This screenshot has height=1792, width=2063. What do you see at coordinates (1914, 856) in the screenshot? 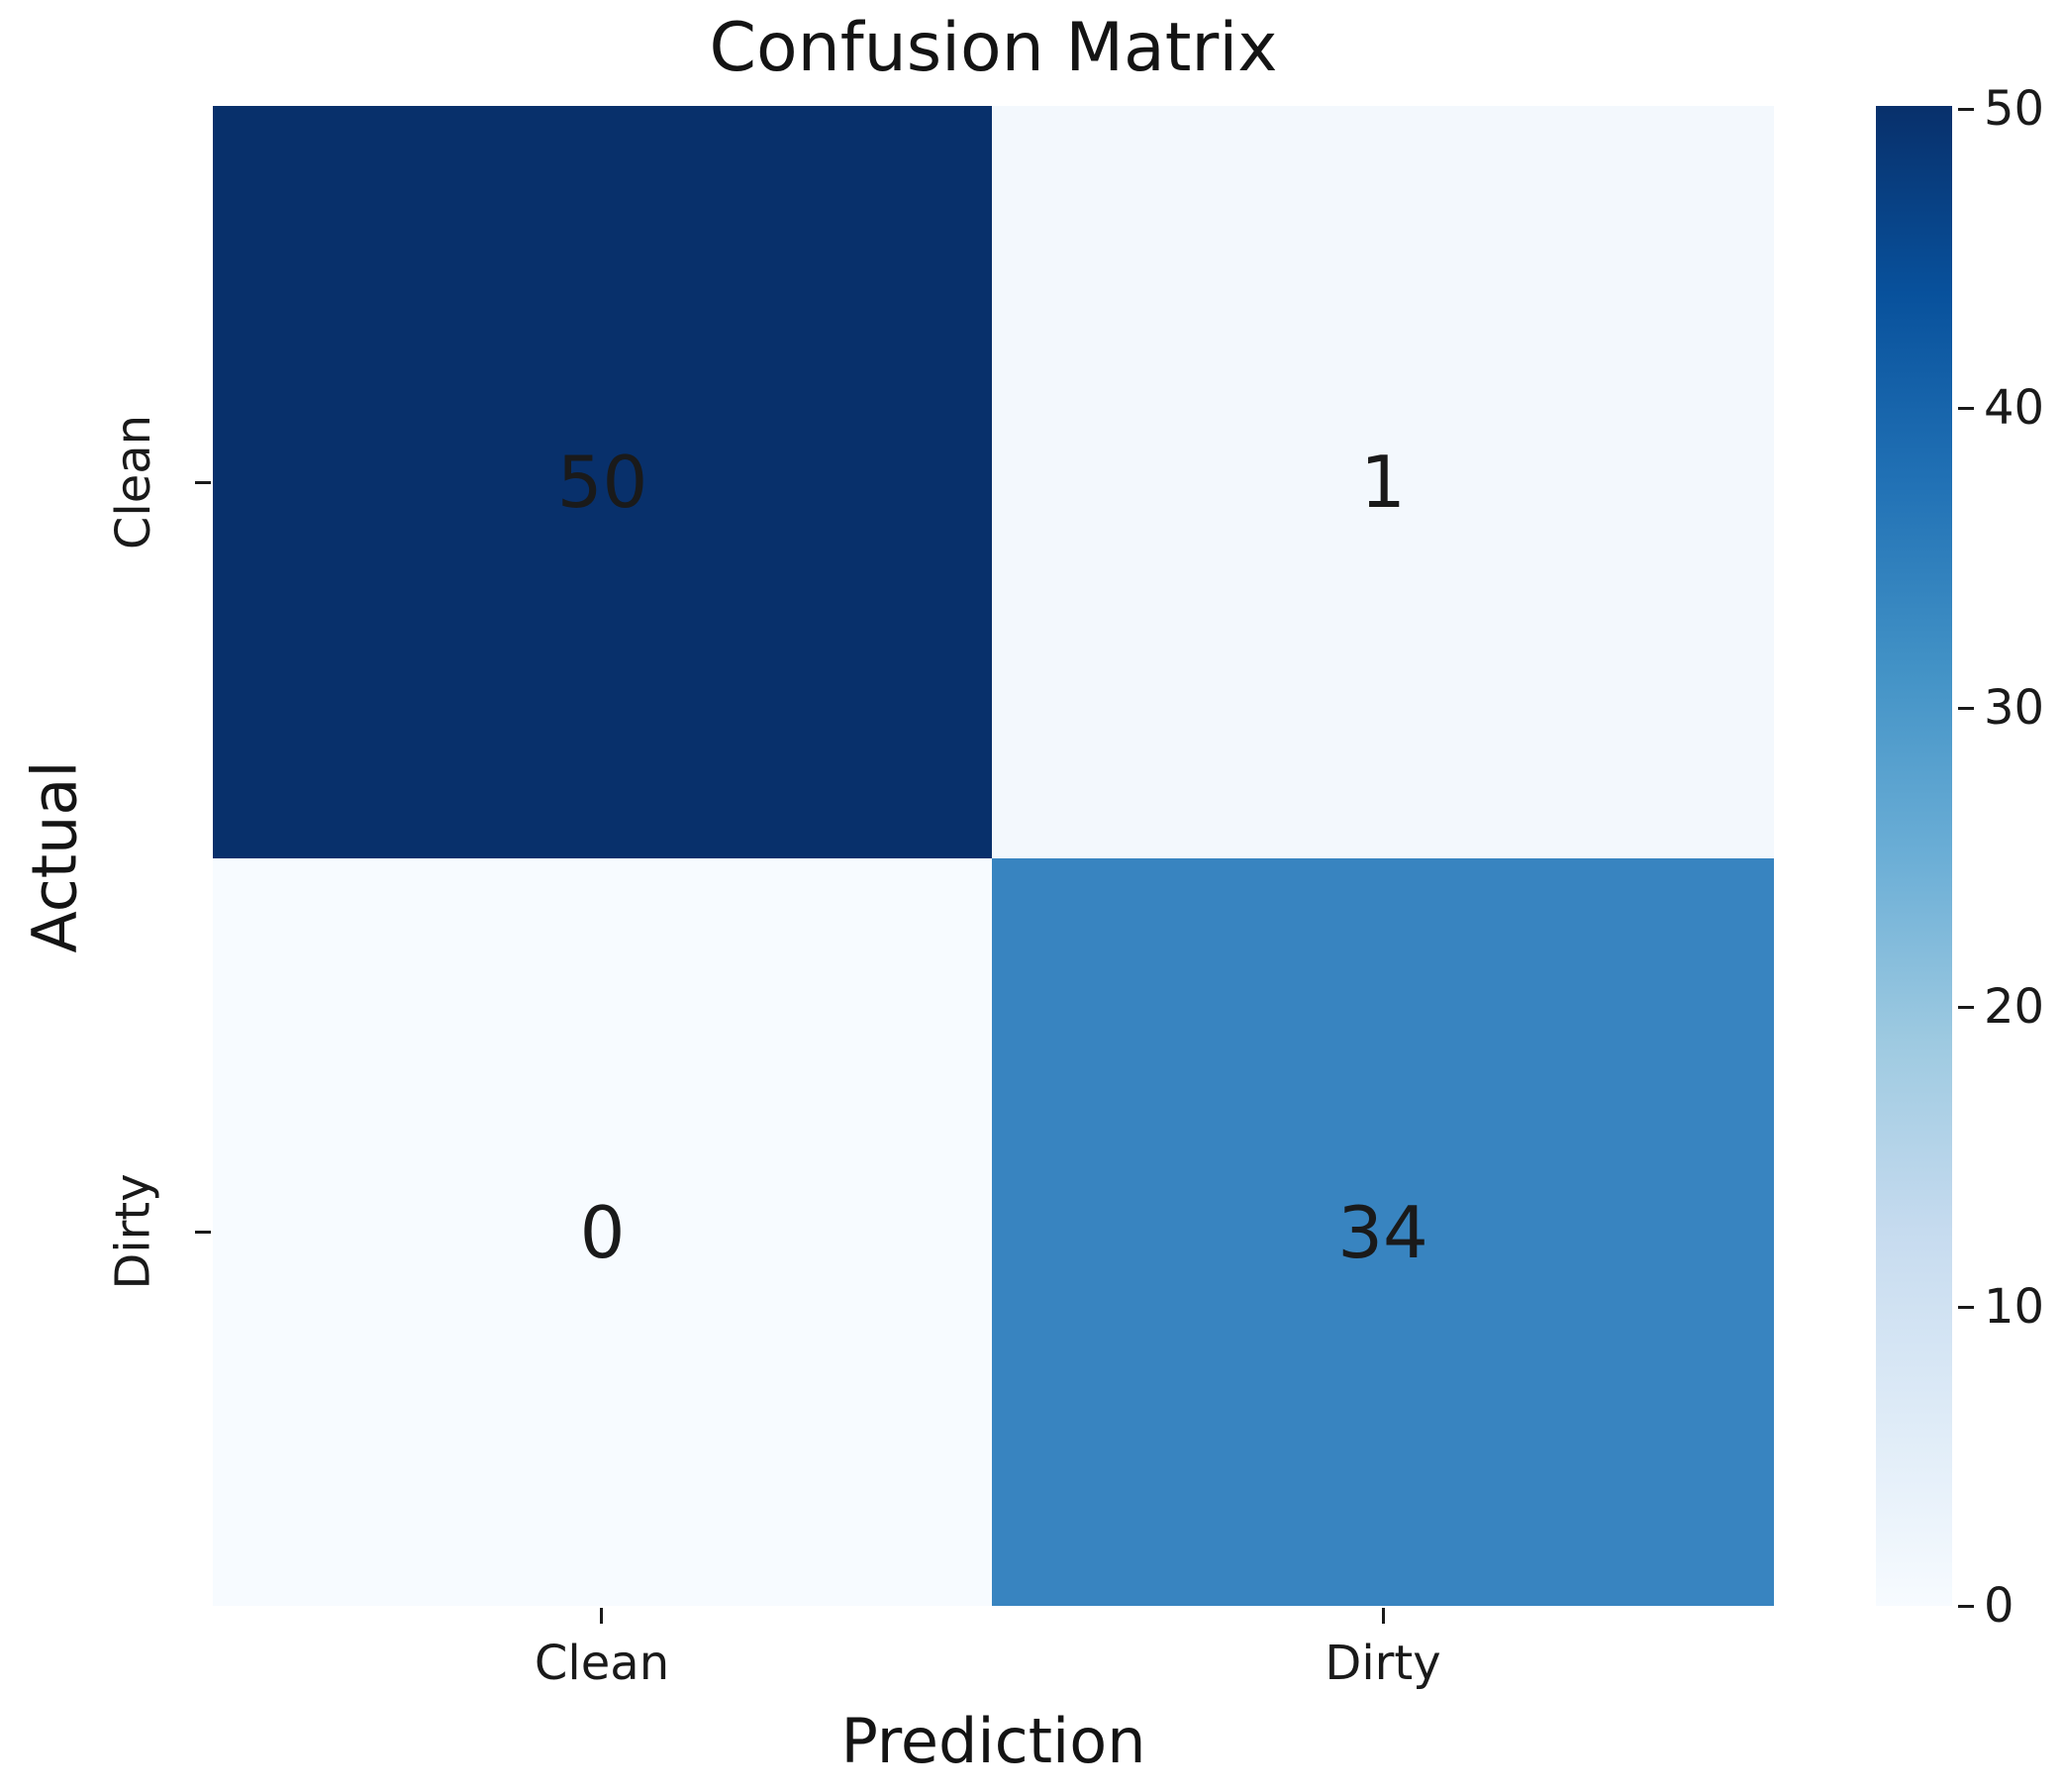
I see `colorbar-gradient` at bounding box center [1914, 856].